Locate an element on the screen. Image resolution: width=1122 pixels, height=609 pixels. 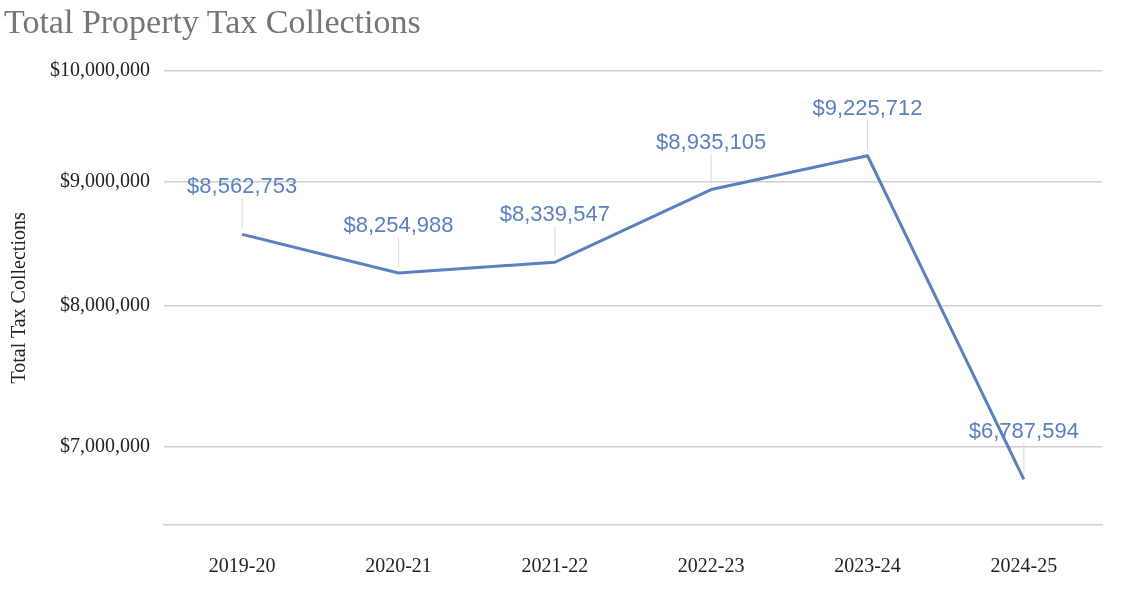
data-label: $8,339,547 is located at coordinates (554, 214).